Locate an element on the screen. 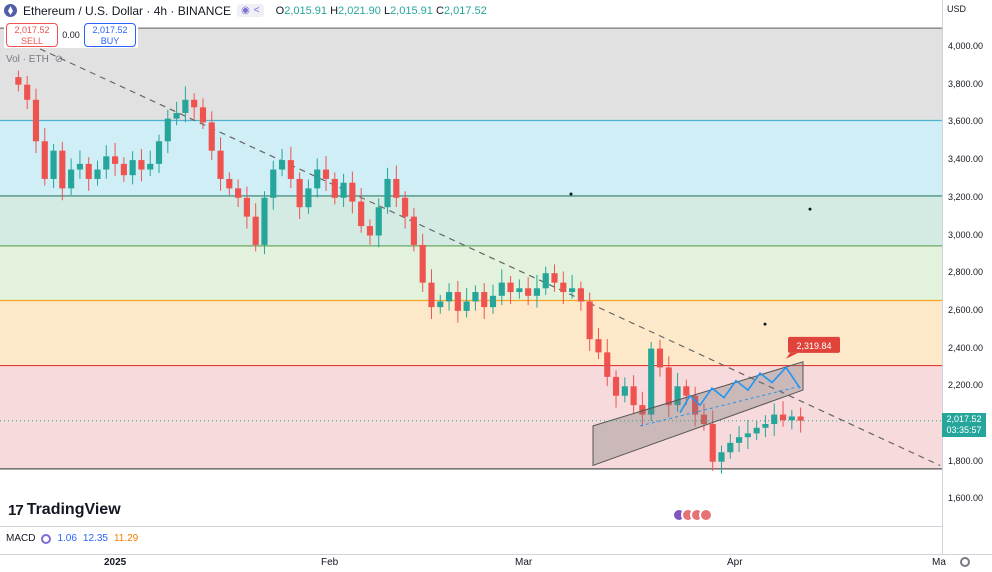 This screenshot has width=992, height=572. share-icon: < is located at coordinates (256, 10).